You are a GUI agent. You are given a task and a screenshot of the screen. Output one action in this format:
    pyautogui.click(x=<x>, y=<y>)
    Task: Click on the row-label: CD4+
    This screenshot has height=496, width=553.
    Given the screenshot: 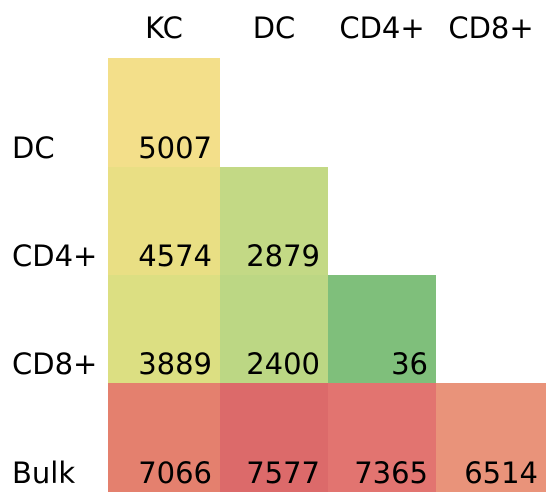 What is the action you would take?
    pyautogui.click(x=54, y=256)
    